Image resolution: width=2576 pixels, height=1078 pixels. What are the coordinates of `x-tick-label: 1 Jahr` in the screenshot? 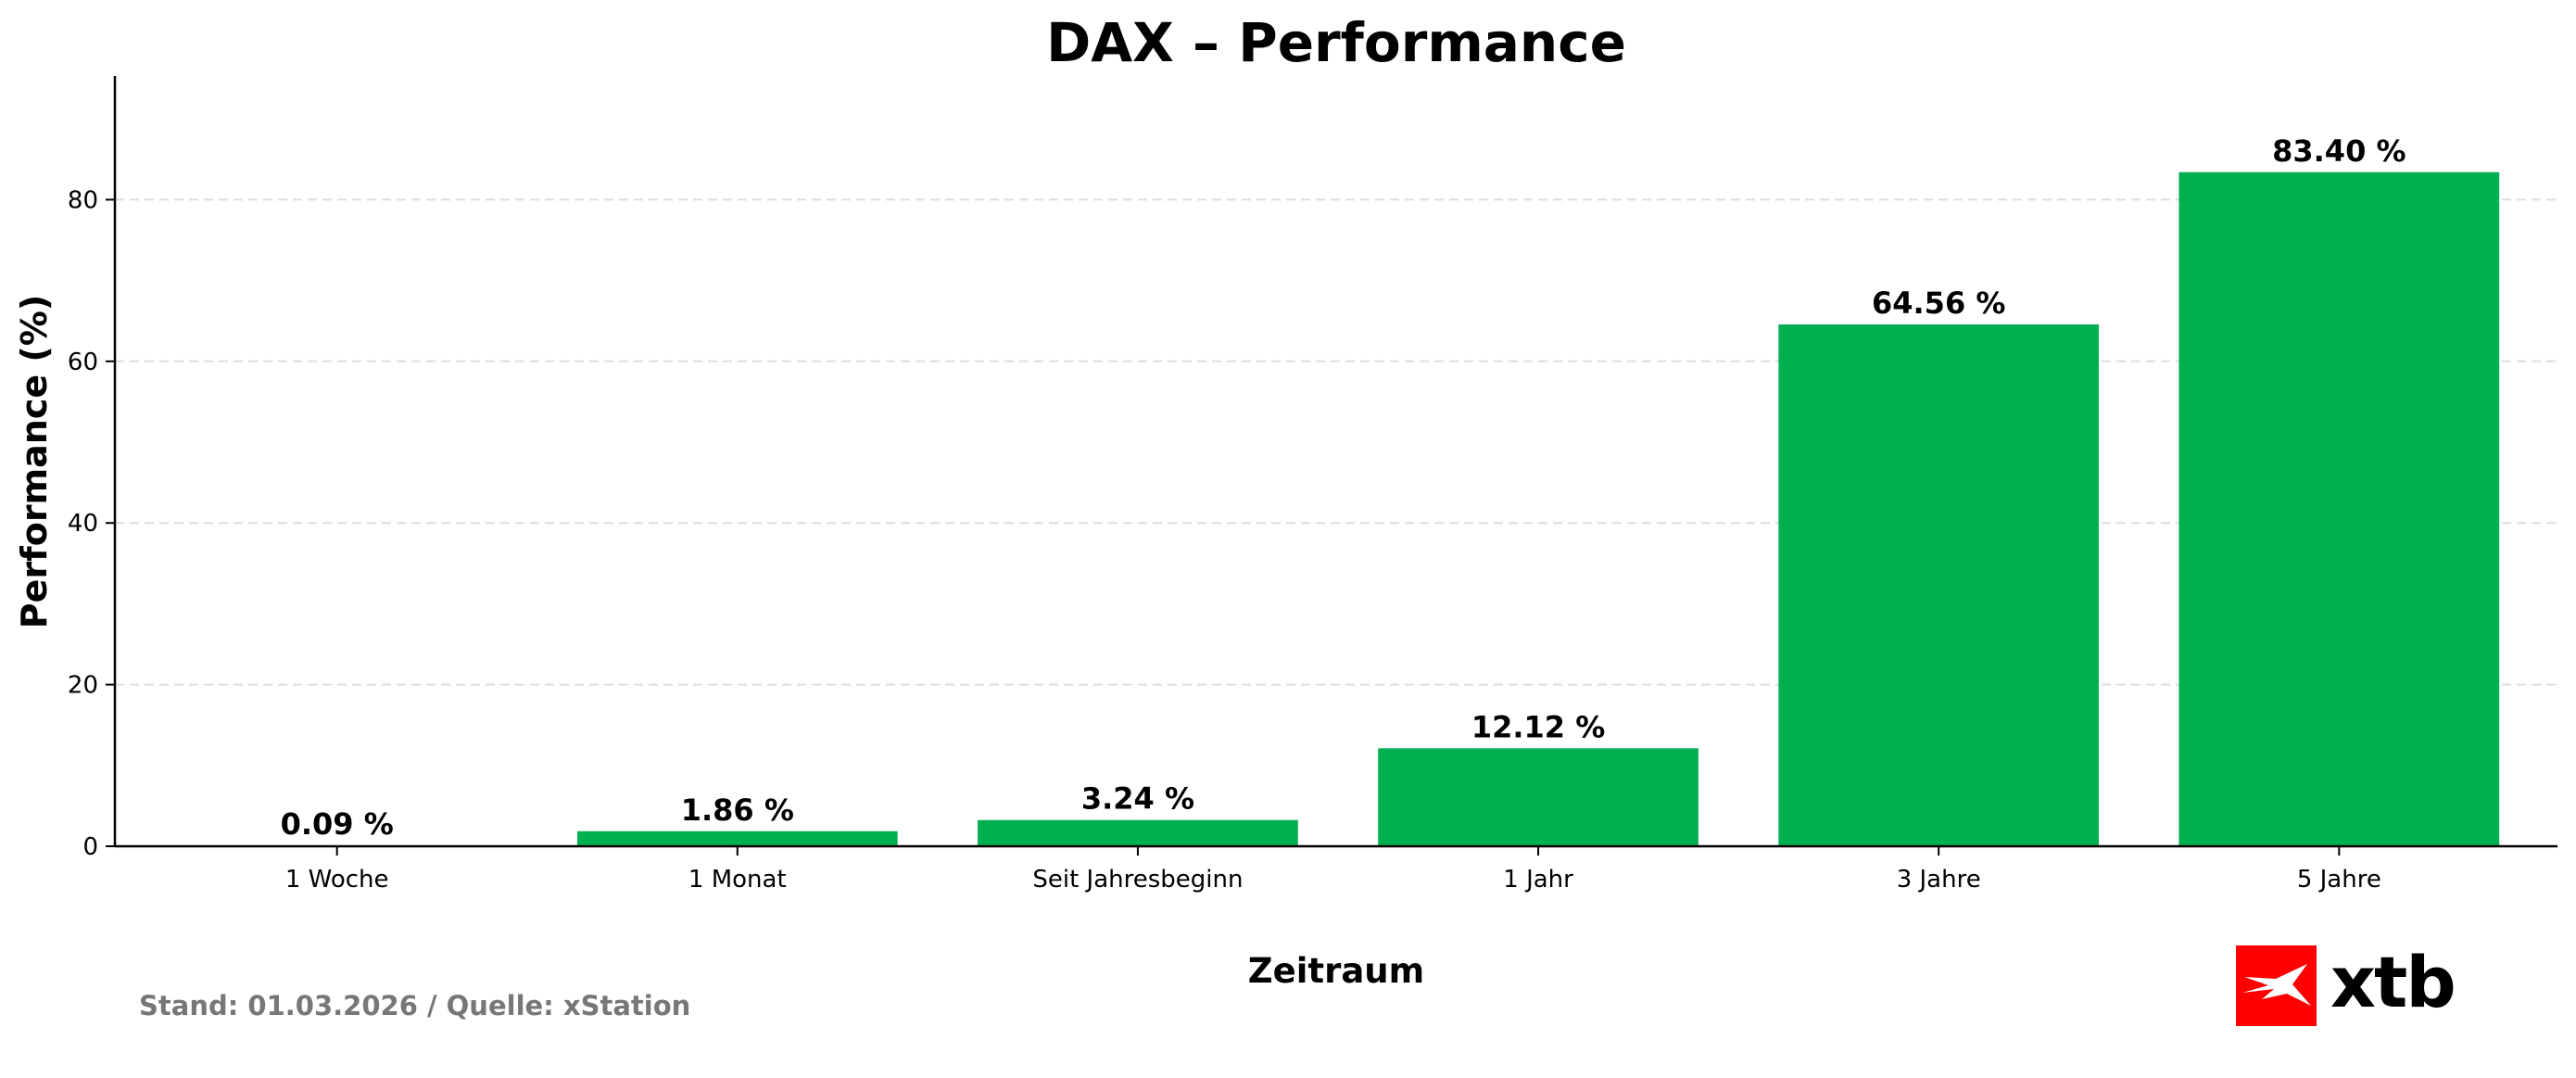 It's located at (1538, 880).